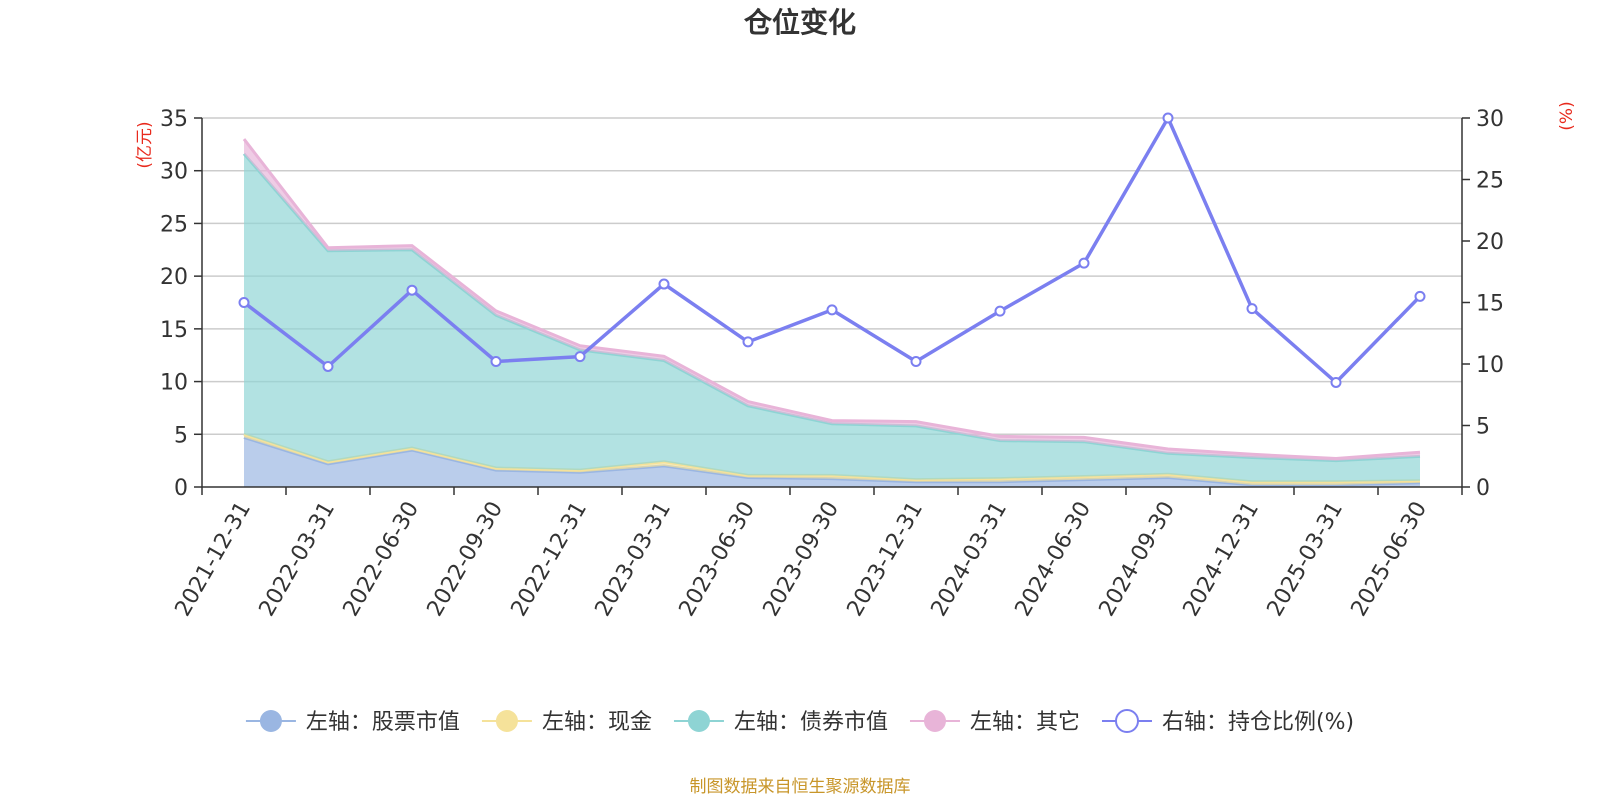  What do you see at coordinates (383, 722) in the screenshot?
I see `legend-label: 左轴：股票市值` at bounding box center [383, 722].